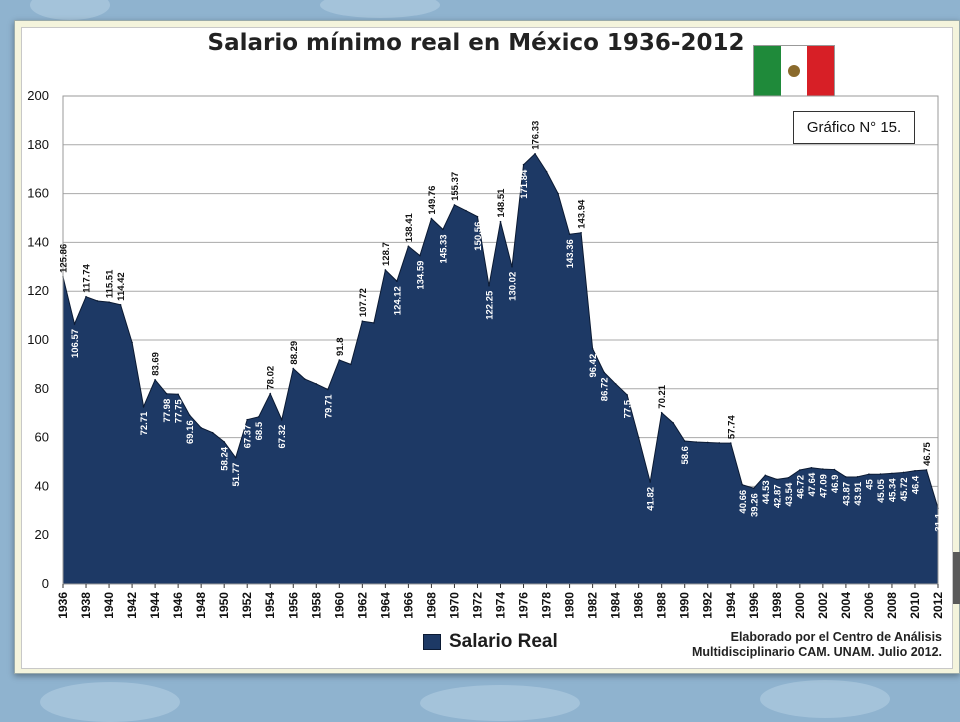  Describe the element at coordinates (155, 605) in the screenshot. I see `x-tick-label: 1944` at that location.